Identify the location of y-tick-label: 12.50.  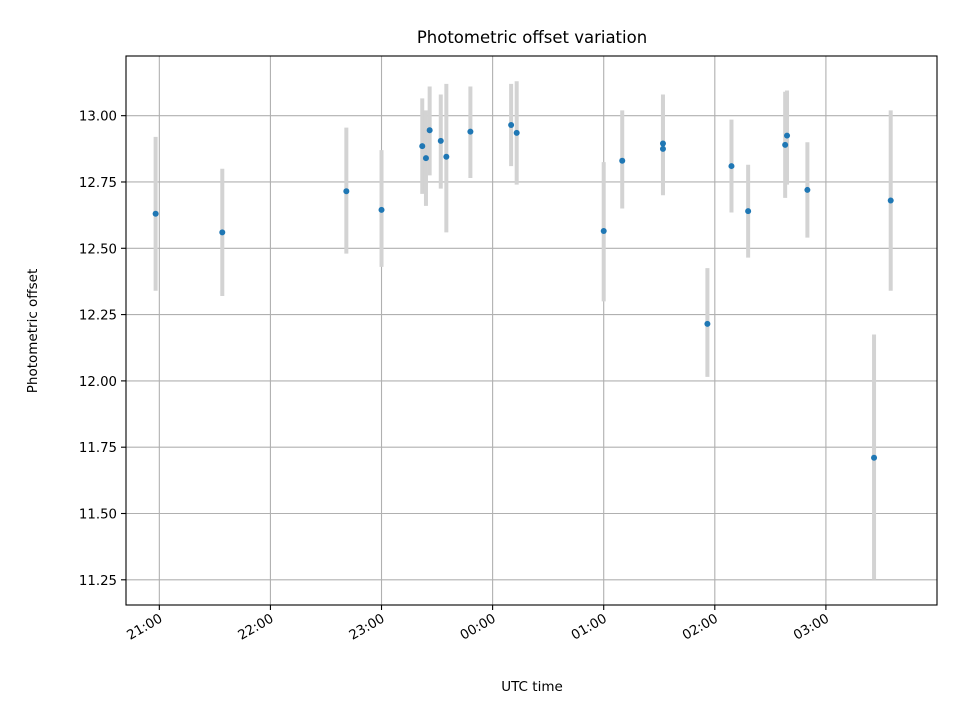
(98, 249).